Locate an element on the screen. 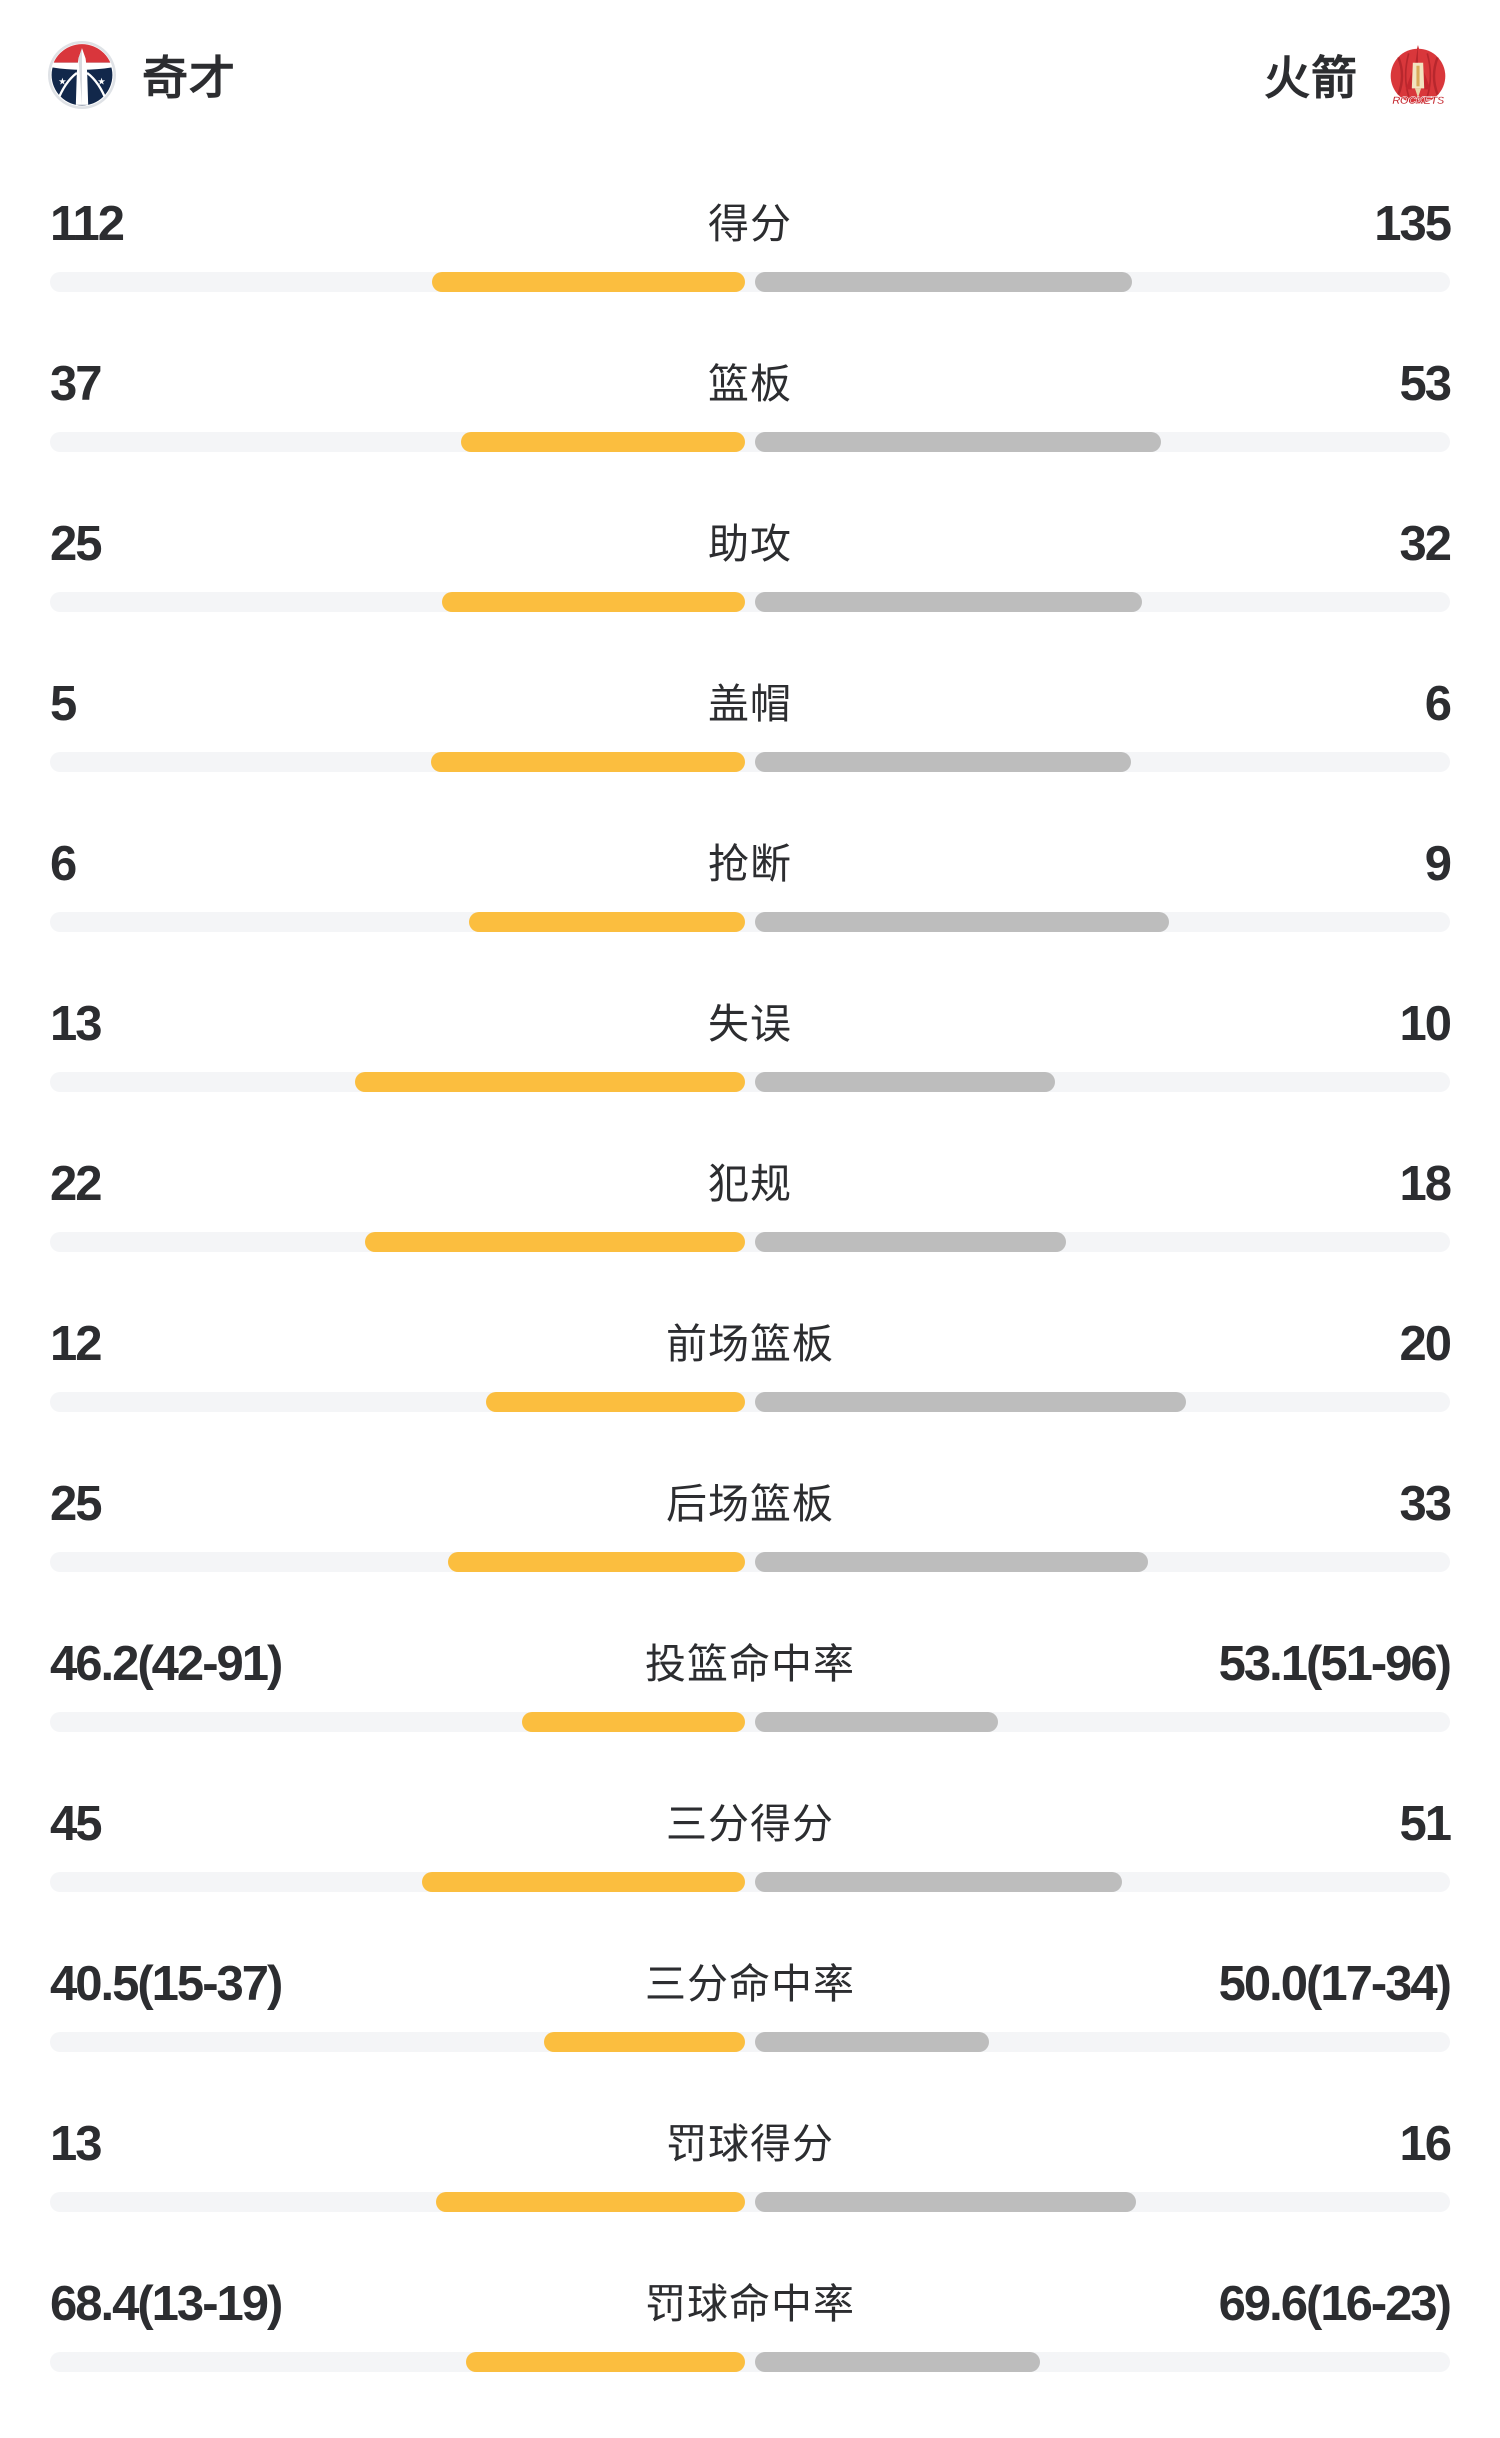  stat-row: 46.2(42-91) 投篮命中率 53.1(51-96) is located at coordinates (751, 1717).